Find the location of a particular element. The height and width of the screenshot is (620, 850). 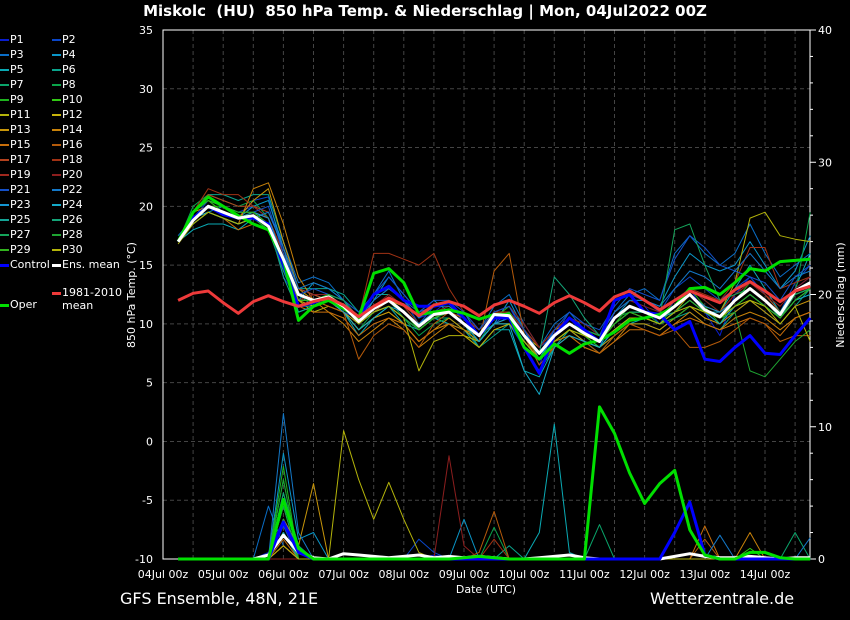

legend-label: P22 is located at coordinates (72, 189).